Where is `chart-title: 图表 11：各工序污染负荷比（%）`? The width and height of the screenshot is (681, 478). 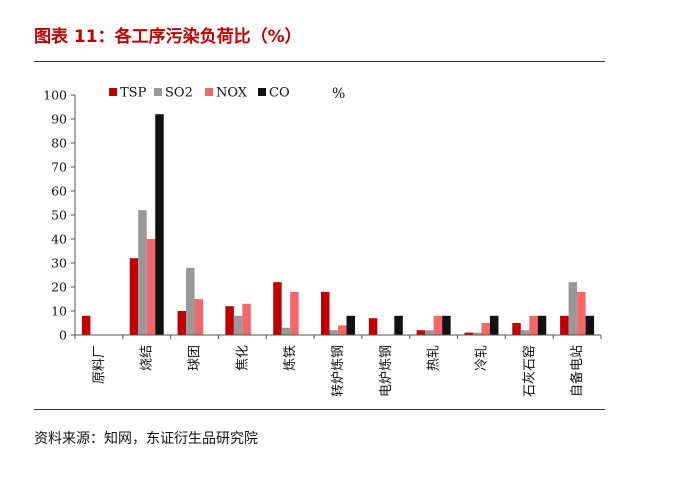
chart-title: 图表 11：各工序污染负荷比（%） is located at coordinates (168, 37).